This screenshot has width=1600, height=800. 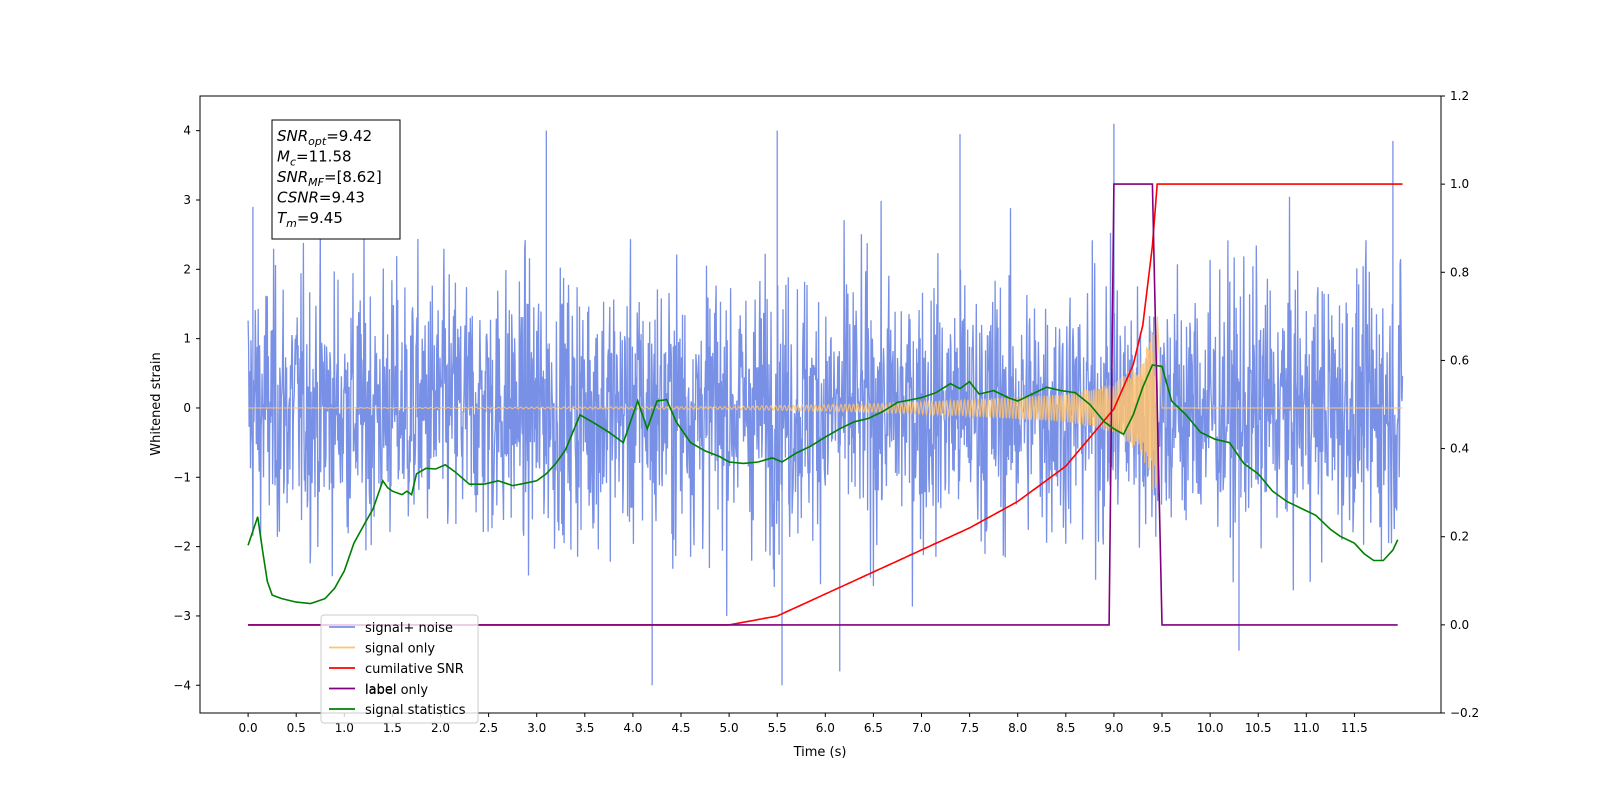 What do you see at coordinates (1464, 713) in the screenshot?
I see `y2-tick-label: −0.2` at bounding box center [1464, 713].